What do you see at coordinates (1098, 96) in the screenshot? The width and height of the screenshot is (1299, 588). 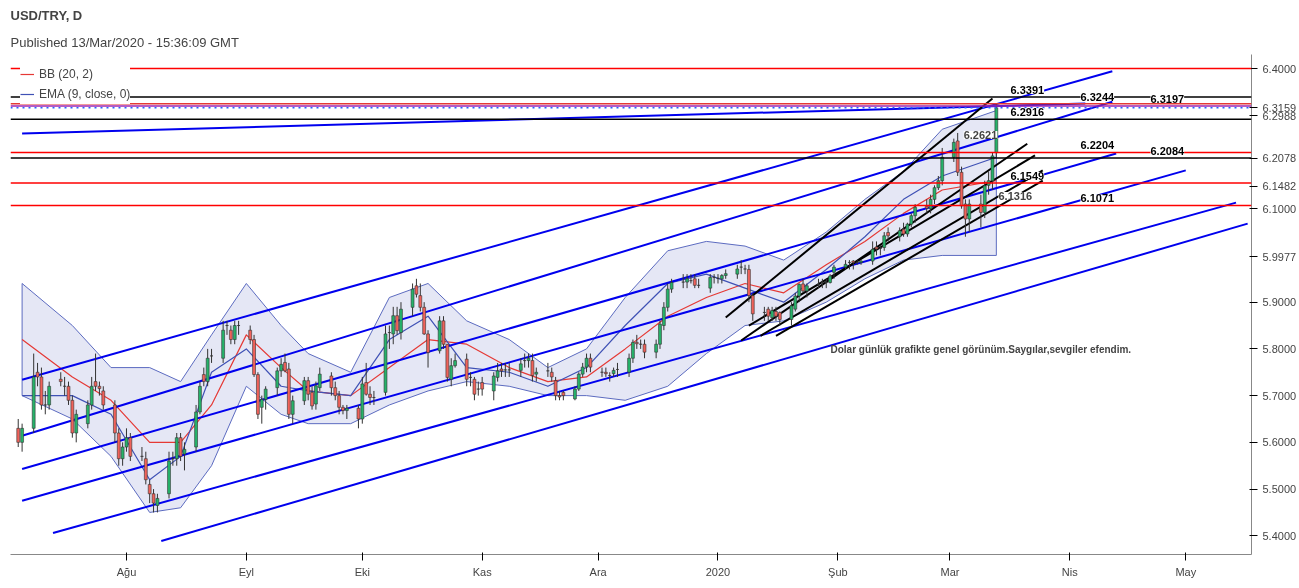 I see `ref-line-label: 6.3244` at bounding box center [1098, 96].